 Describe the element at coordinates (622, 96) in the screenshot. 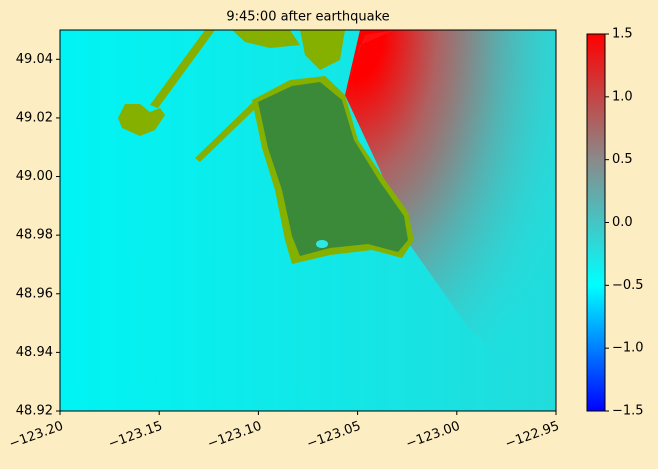

I see `colorbar-tick-label: 1.0` at that location.